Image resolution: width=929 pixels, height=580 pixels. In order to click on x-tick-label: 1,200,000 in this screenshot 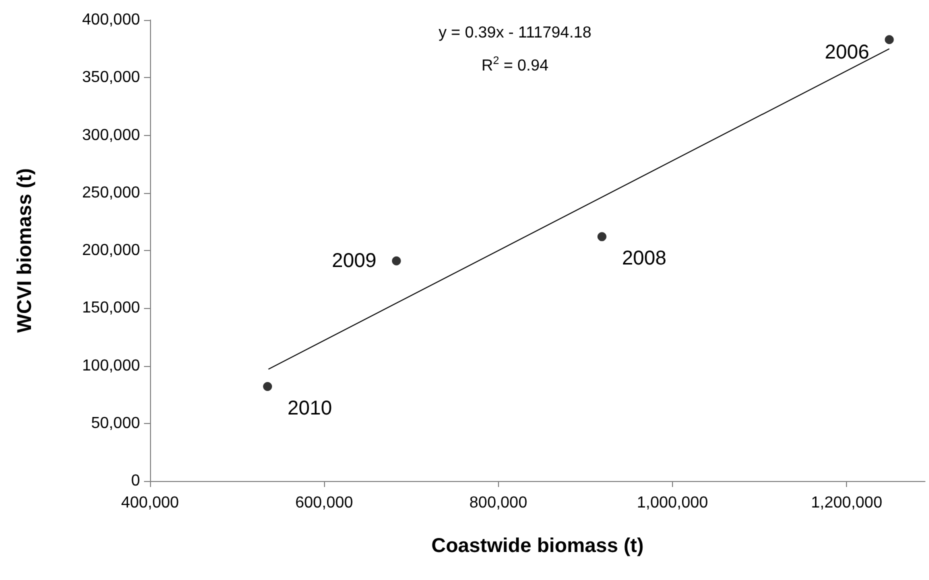, I will do `click(846, 503)`.